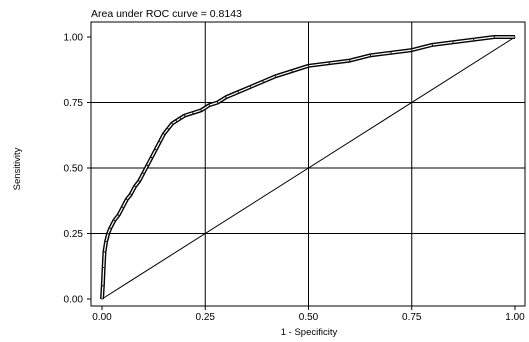 The width and height of the screenshot is (529, 342). I want to click on x-axis-label: 1 - Specificity, so click(309, 332).